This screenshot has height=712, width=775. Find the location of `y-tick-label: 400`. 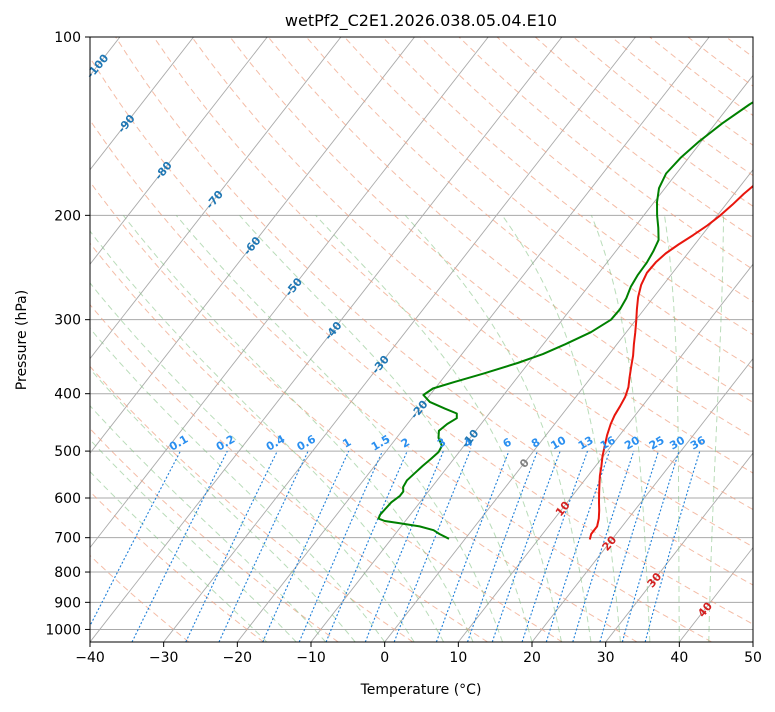

y-tick-label: 400 is located at coordinates (67, 395).